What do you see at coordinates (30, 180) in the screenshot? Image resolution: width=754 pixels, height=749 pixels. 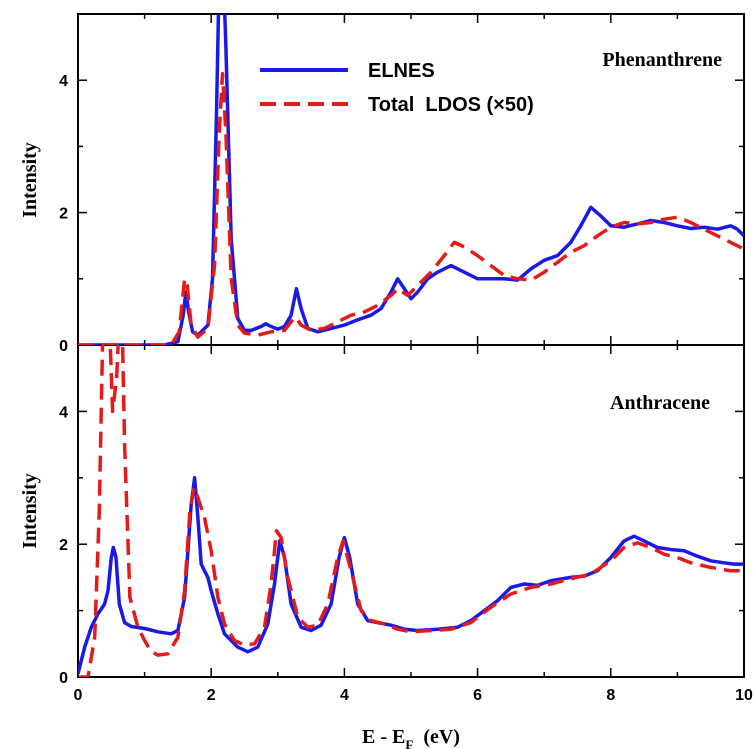 I see `y-axis-label-top: Intensity` at bounding box center [30, 180].